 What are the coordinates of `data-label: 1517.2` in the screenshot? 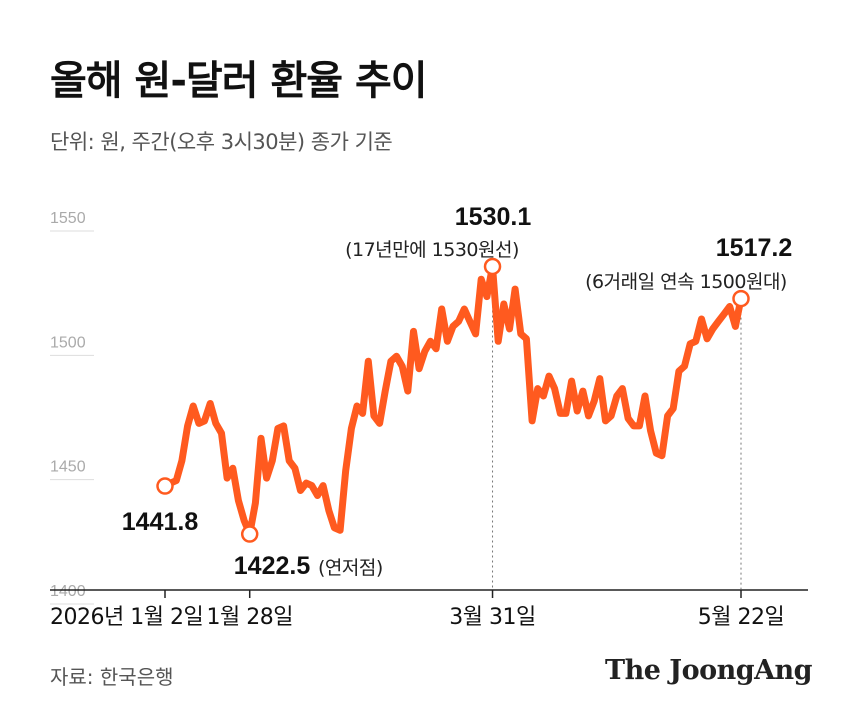 It's located at (754, 248).